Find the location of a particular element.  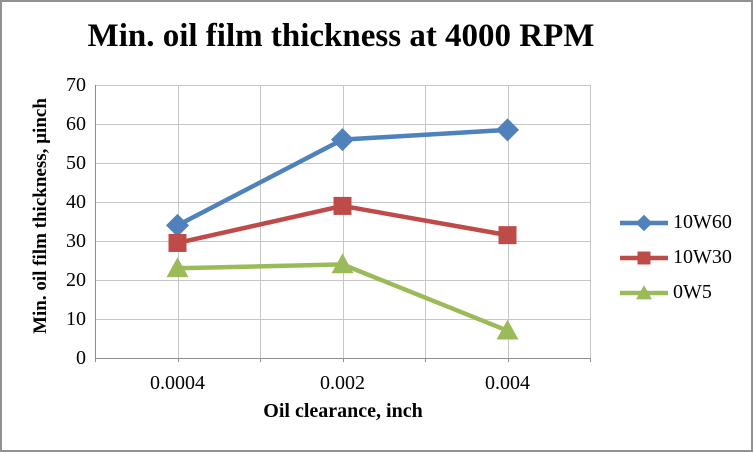

y-tick-label: 20 is located at coordinates (76, 280).